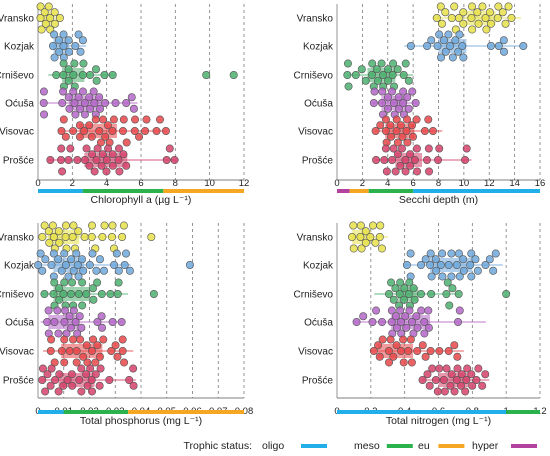  I want to click on x-axis-title: Total phosphorus (mg L⁻¹), so click(141, 421).